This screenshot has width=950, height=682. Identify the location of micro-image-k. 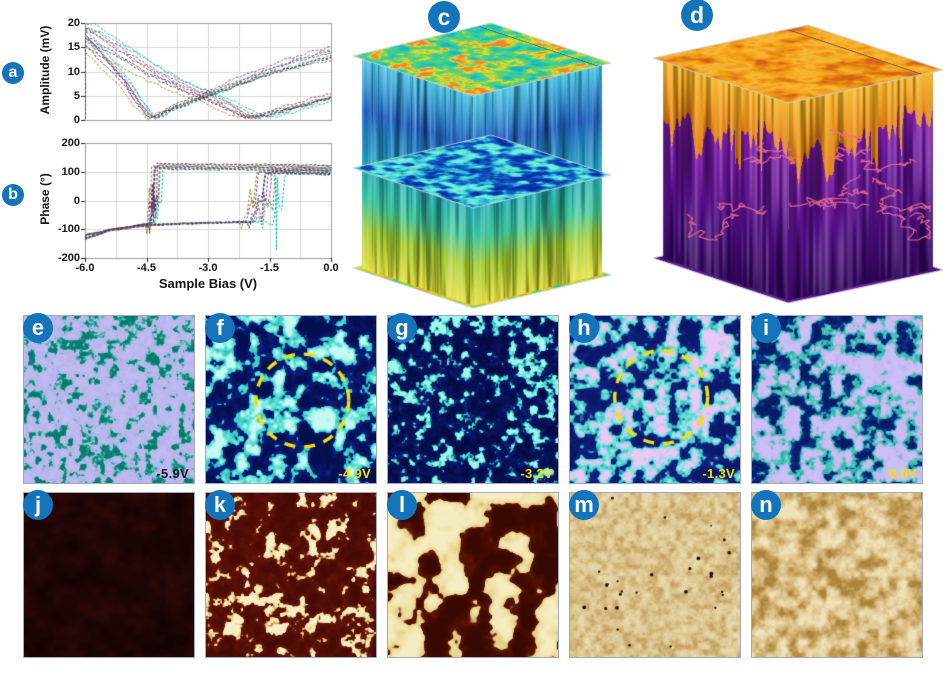
(291, 575).